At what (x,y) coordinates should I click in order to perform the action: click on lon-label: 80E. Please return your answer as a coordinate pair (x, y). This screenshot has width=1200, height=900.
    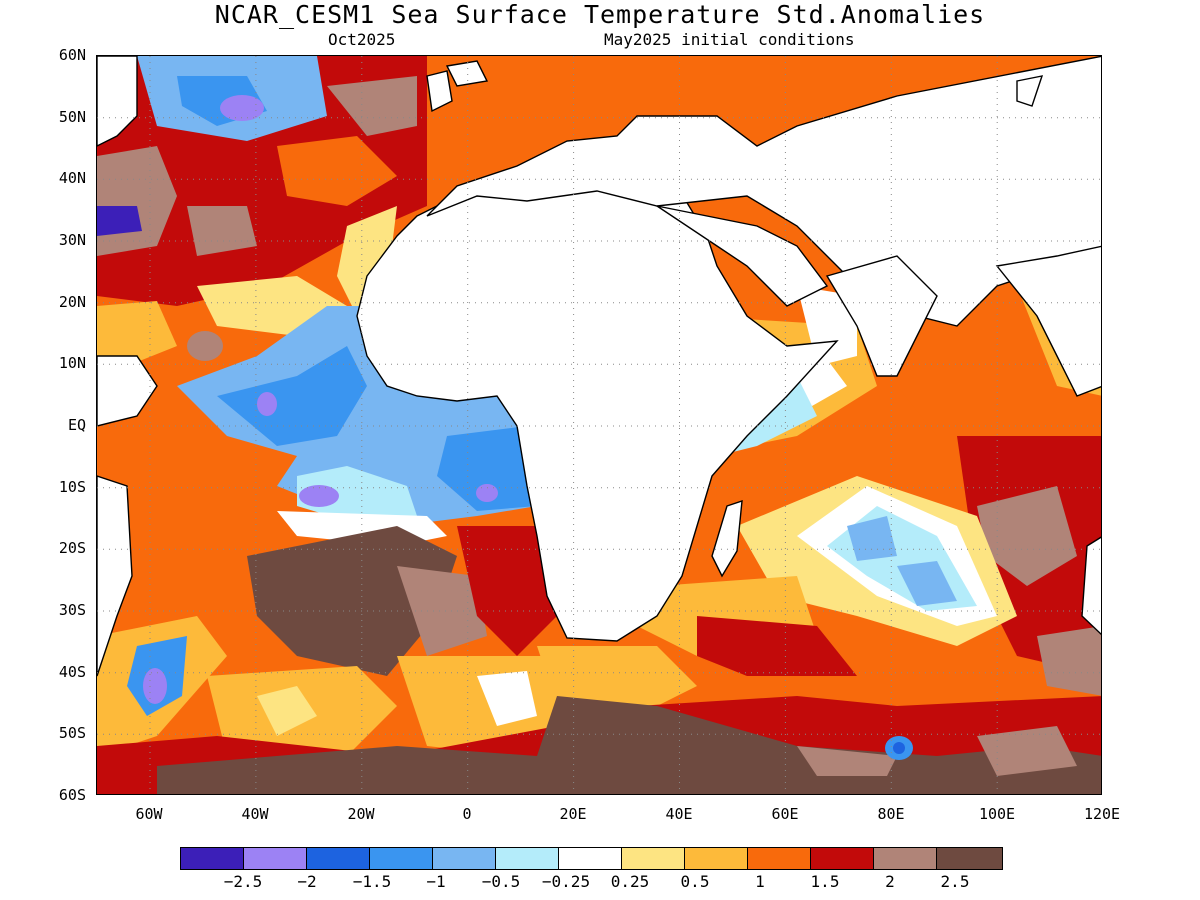
    Looking at the image, I should click on (891, 814).